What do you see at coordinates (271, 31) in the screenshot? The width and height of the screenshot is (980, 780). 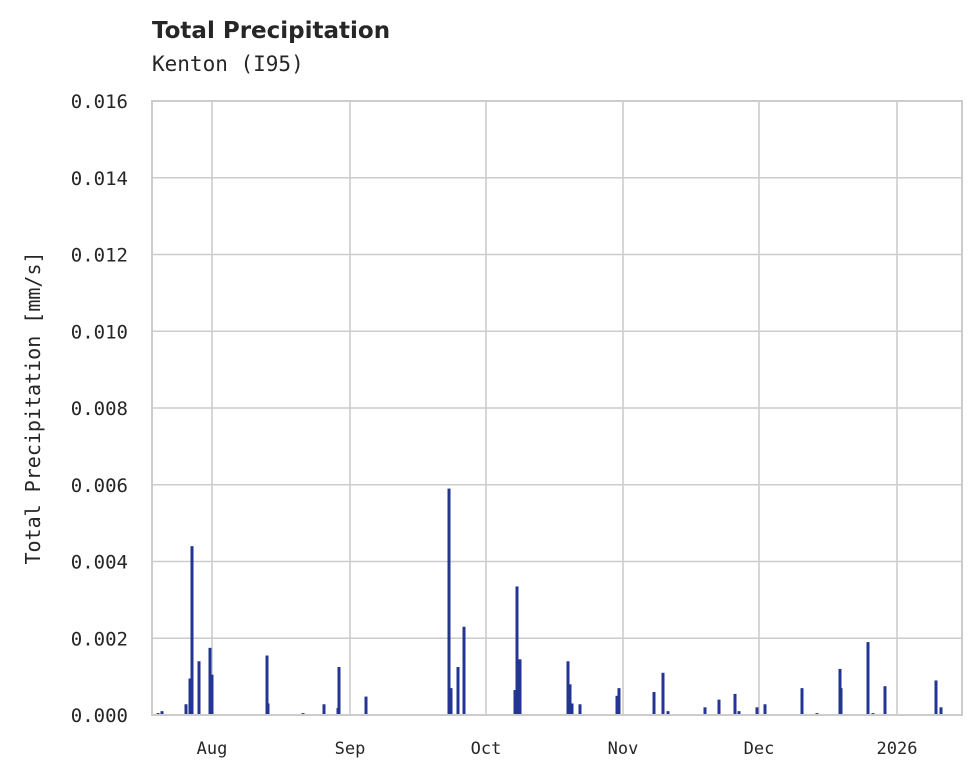 I see `chart-title: Total Precipitation` at bounding box center [271, 31].